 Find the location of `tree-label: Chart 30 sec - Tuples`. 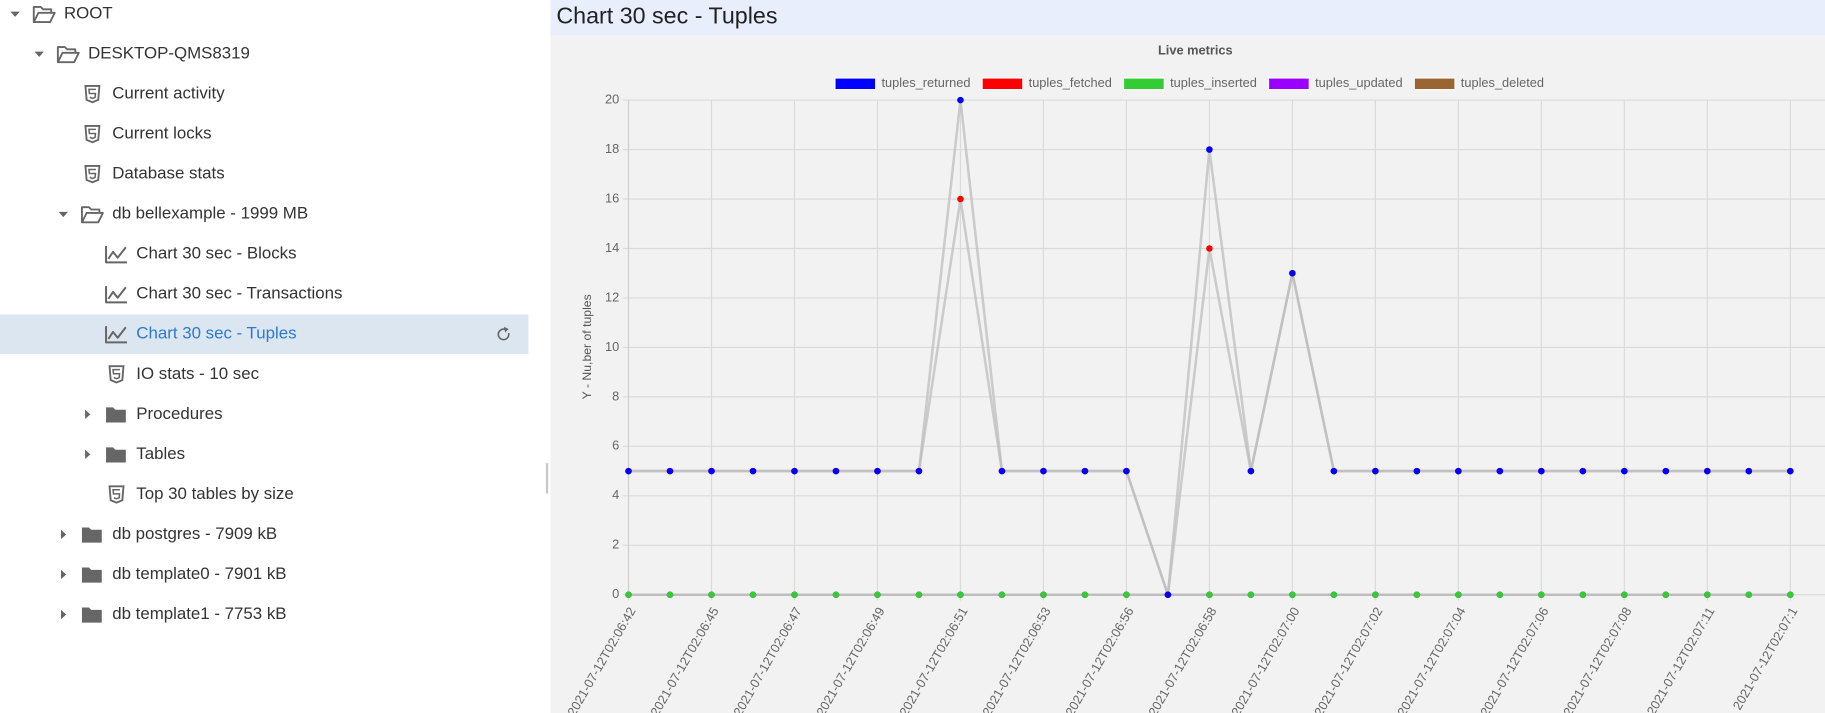

tree-label: Chart 30 sec - Tuples is located at coordinates (216, 333).